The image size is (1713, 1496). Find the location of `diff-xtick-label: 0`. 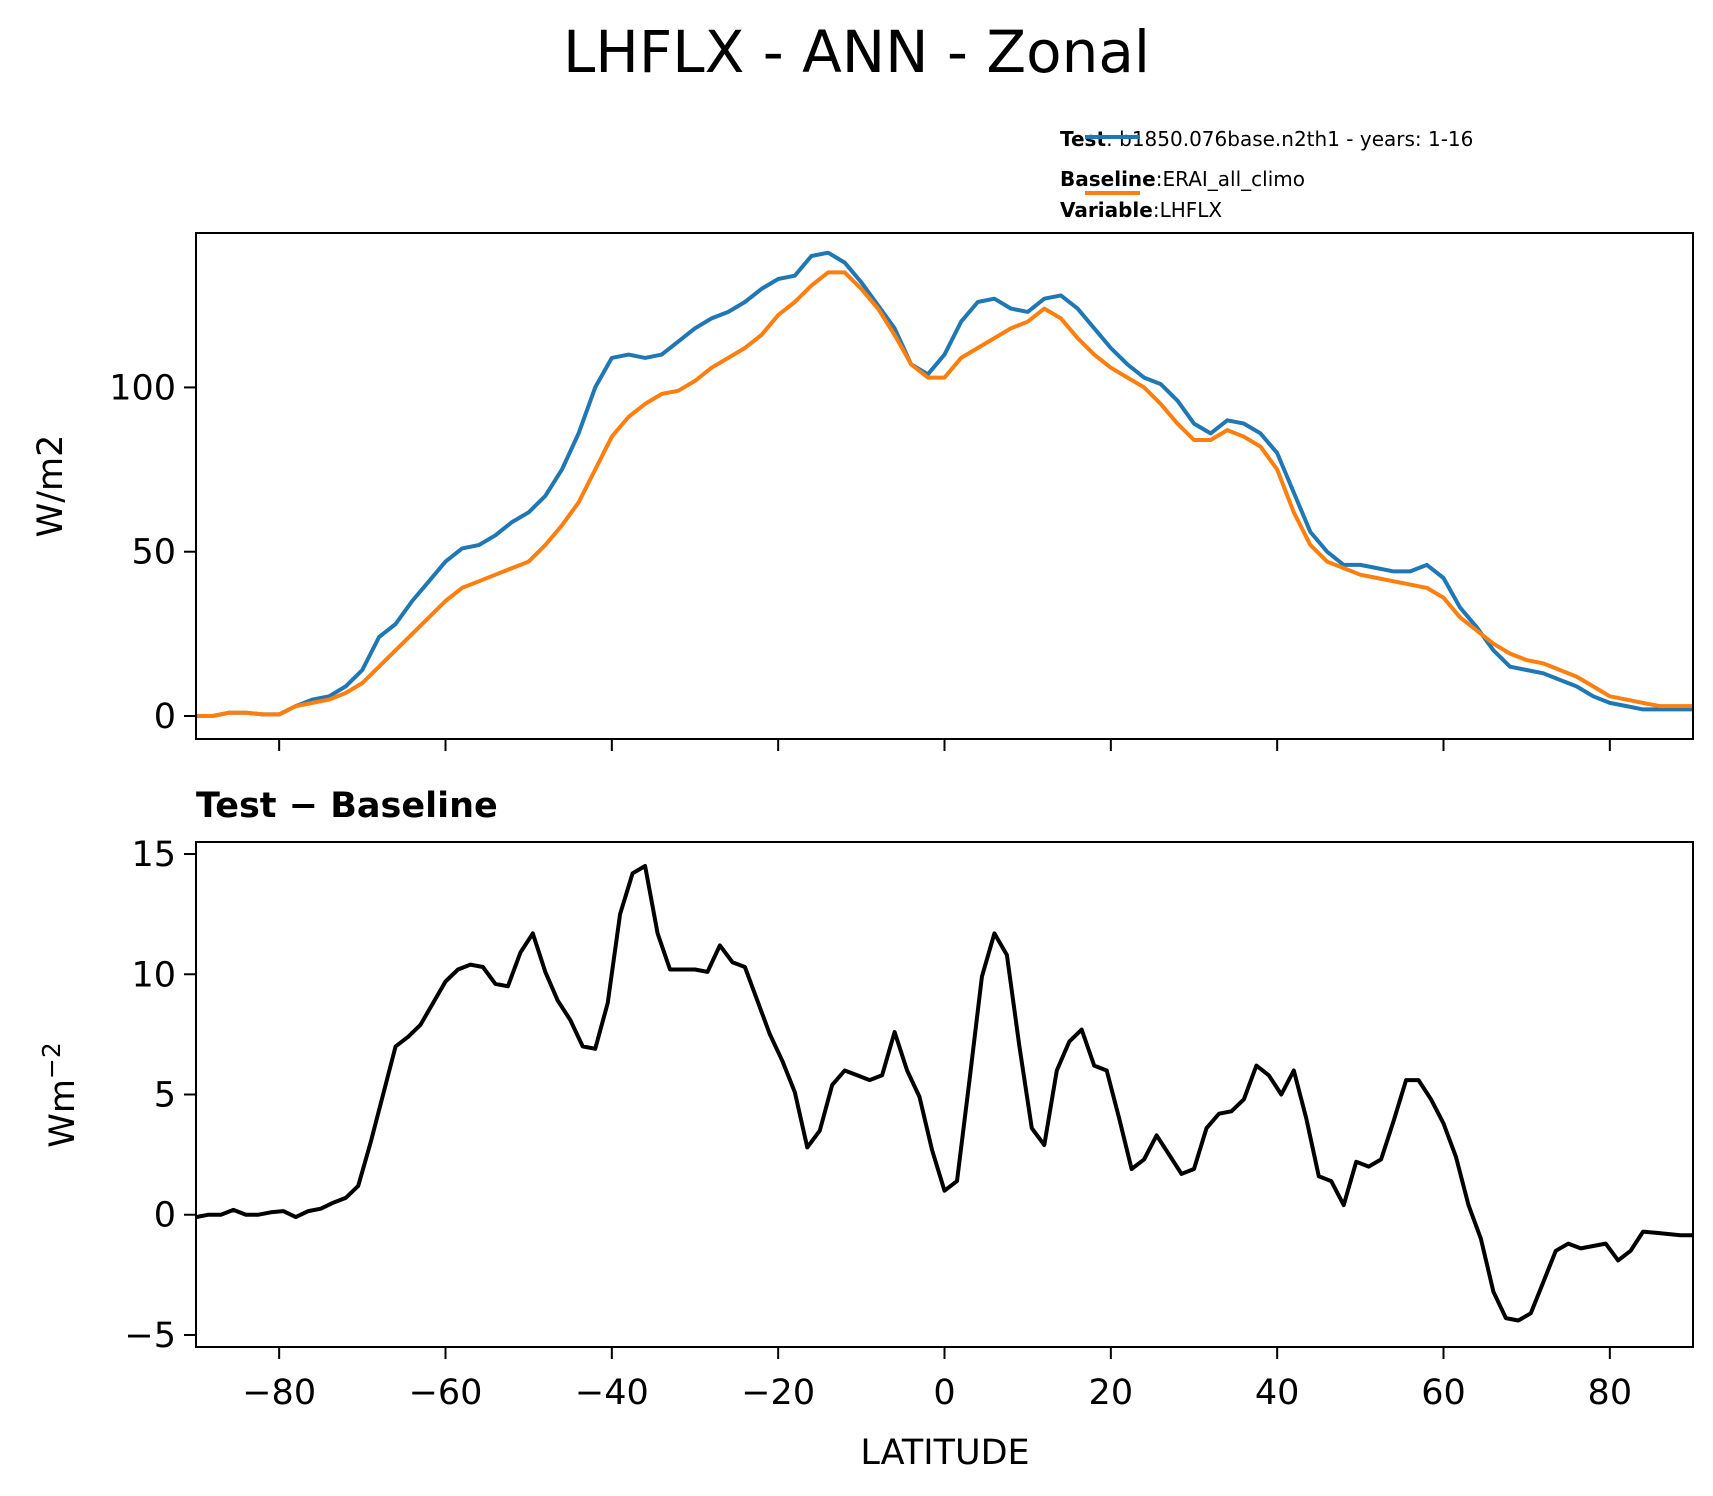

diff-xtick-label: 0 is located at coordinates (944, 1393).